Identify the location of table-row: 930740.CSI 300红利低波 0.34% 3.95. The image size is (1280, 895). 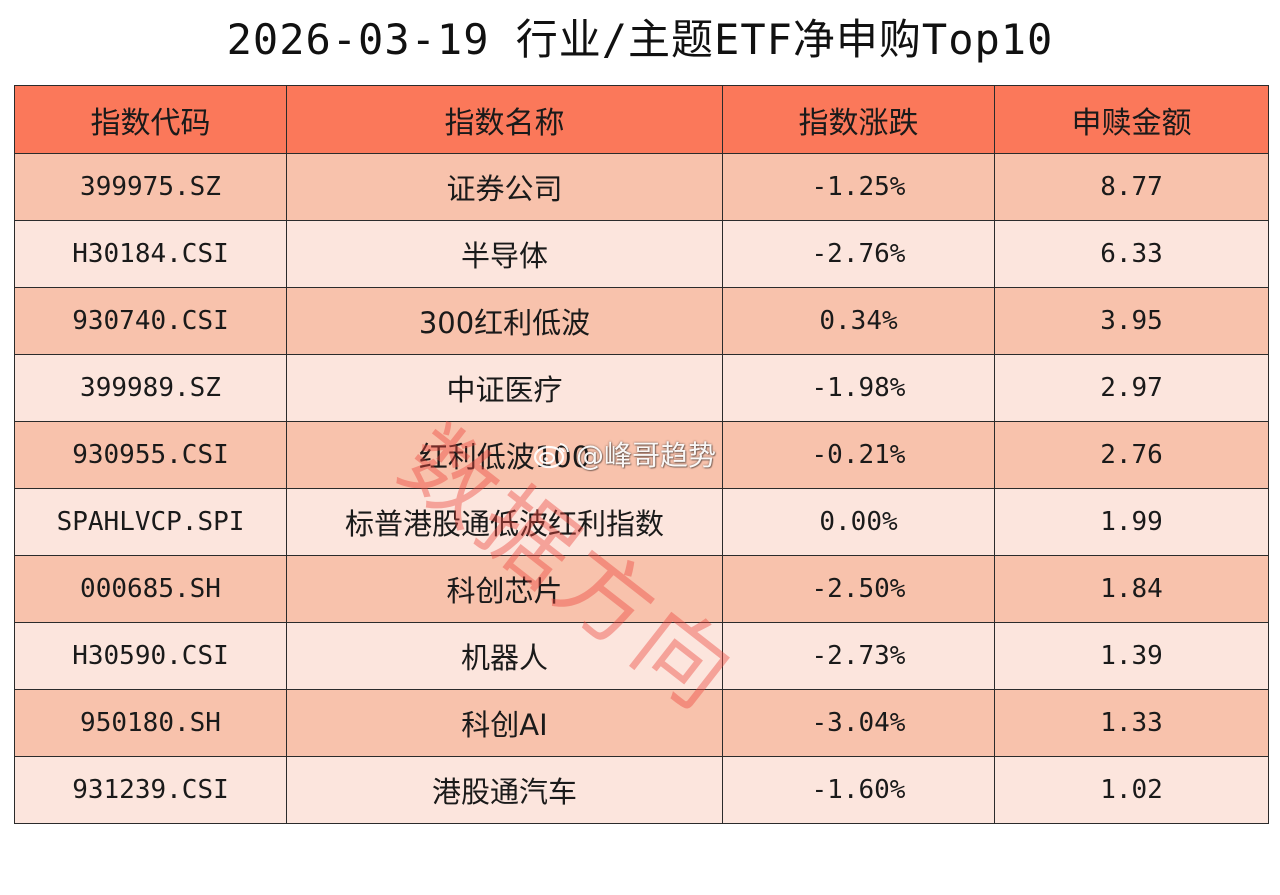
(641, 321).